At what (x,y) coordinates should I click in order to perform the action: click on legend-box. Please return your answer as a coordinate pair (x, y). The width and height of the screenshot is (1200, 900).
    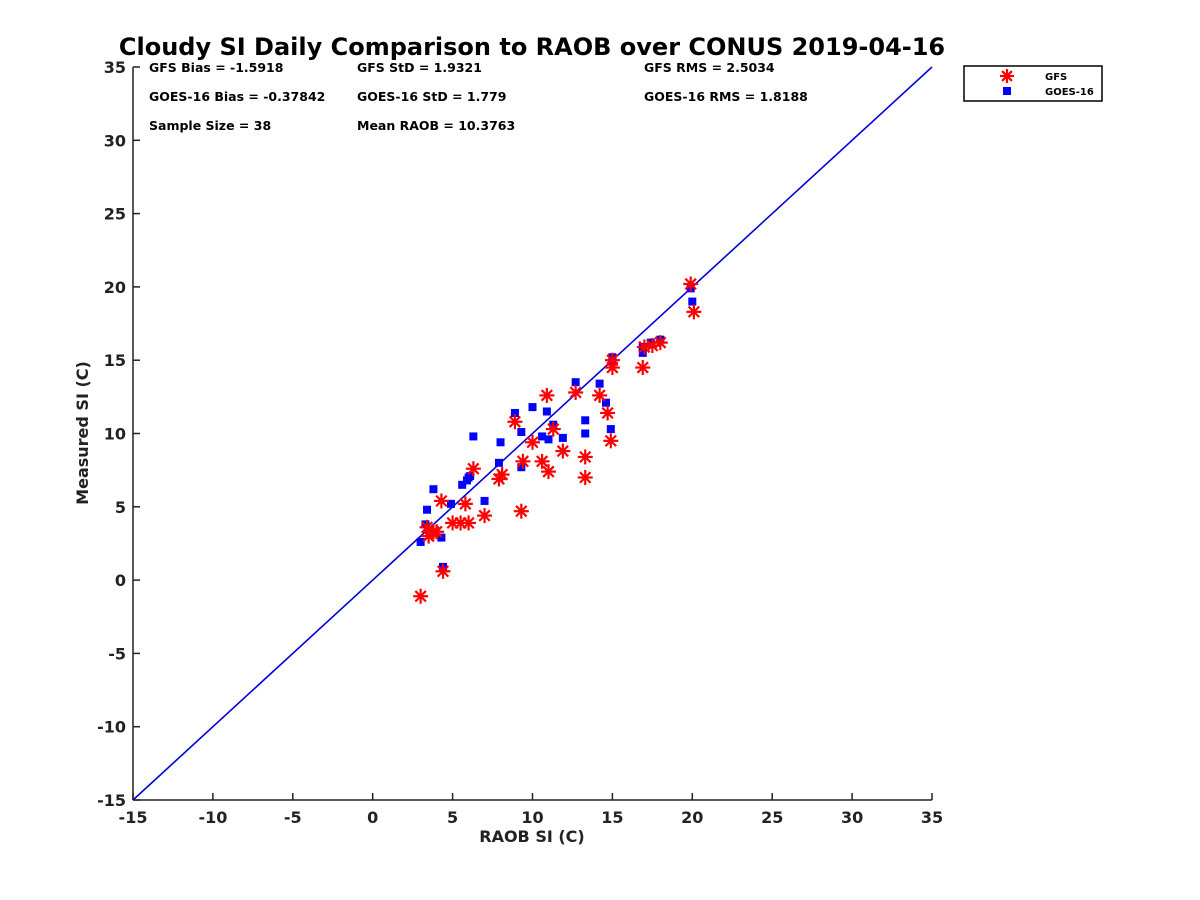
    Looking at the image, I should click on (1033, 83).